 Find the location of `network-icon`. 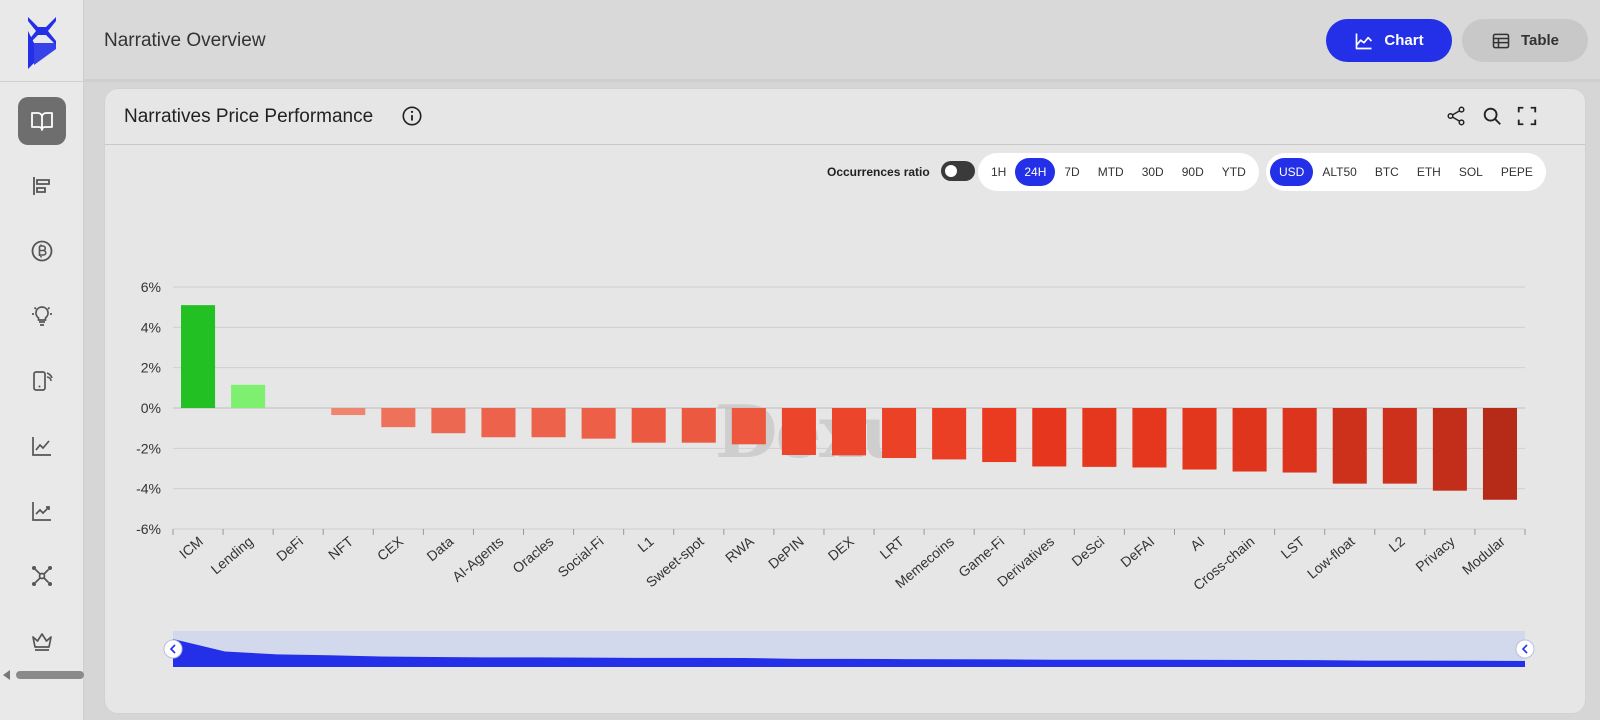

network-icon is located at coordinates (42, 576).